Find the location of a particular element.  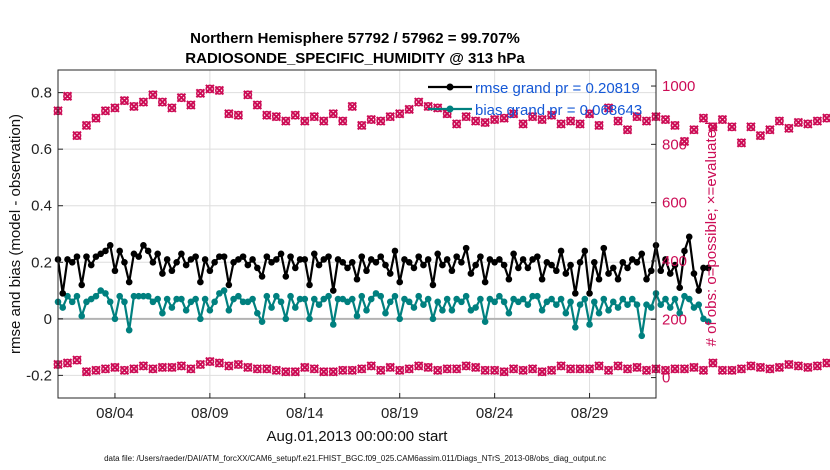

y-tick-label-right: 800 is located at coordinates (674, 144).